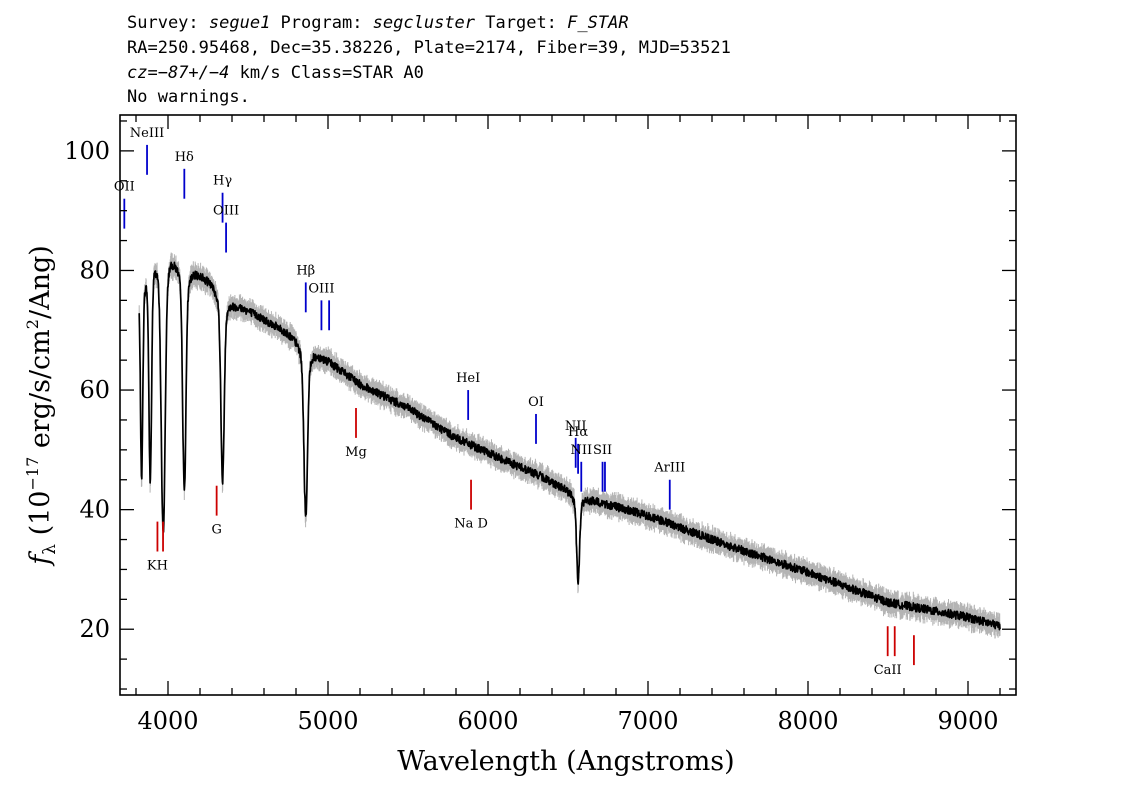  I want to click on y-axis-title-units: erg/s/cm, so click(40, 393).